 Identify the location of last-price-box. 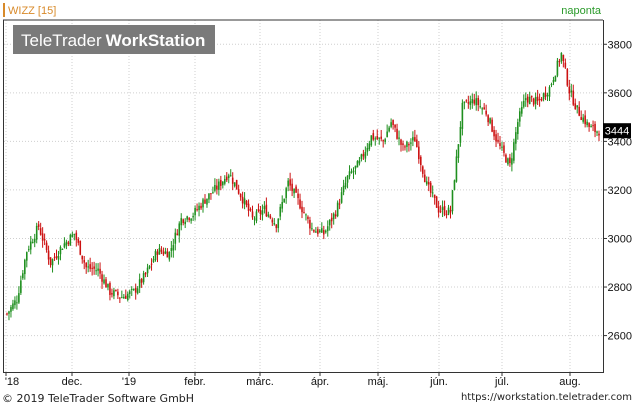
(617, 131).